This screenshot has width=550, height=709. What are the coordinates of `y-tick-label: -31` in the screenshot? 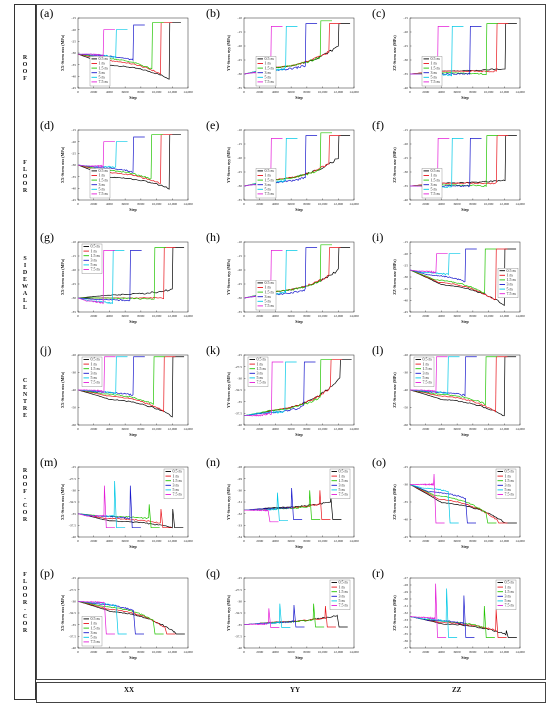 It's located at (239, 502).